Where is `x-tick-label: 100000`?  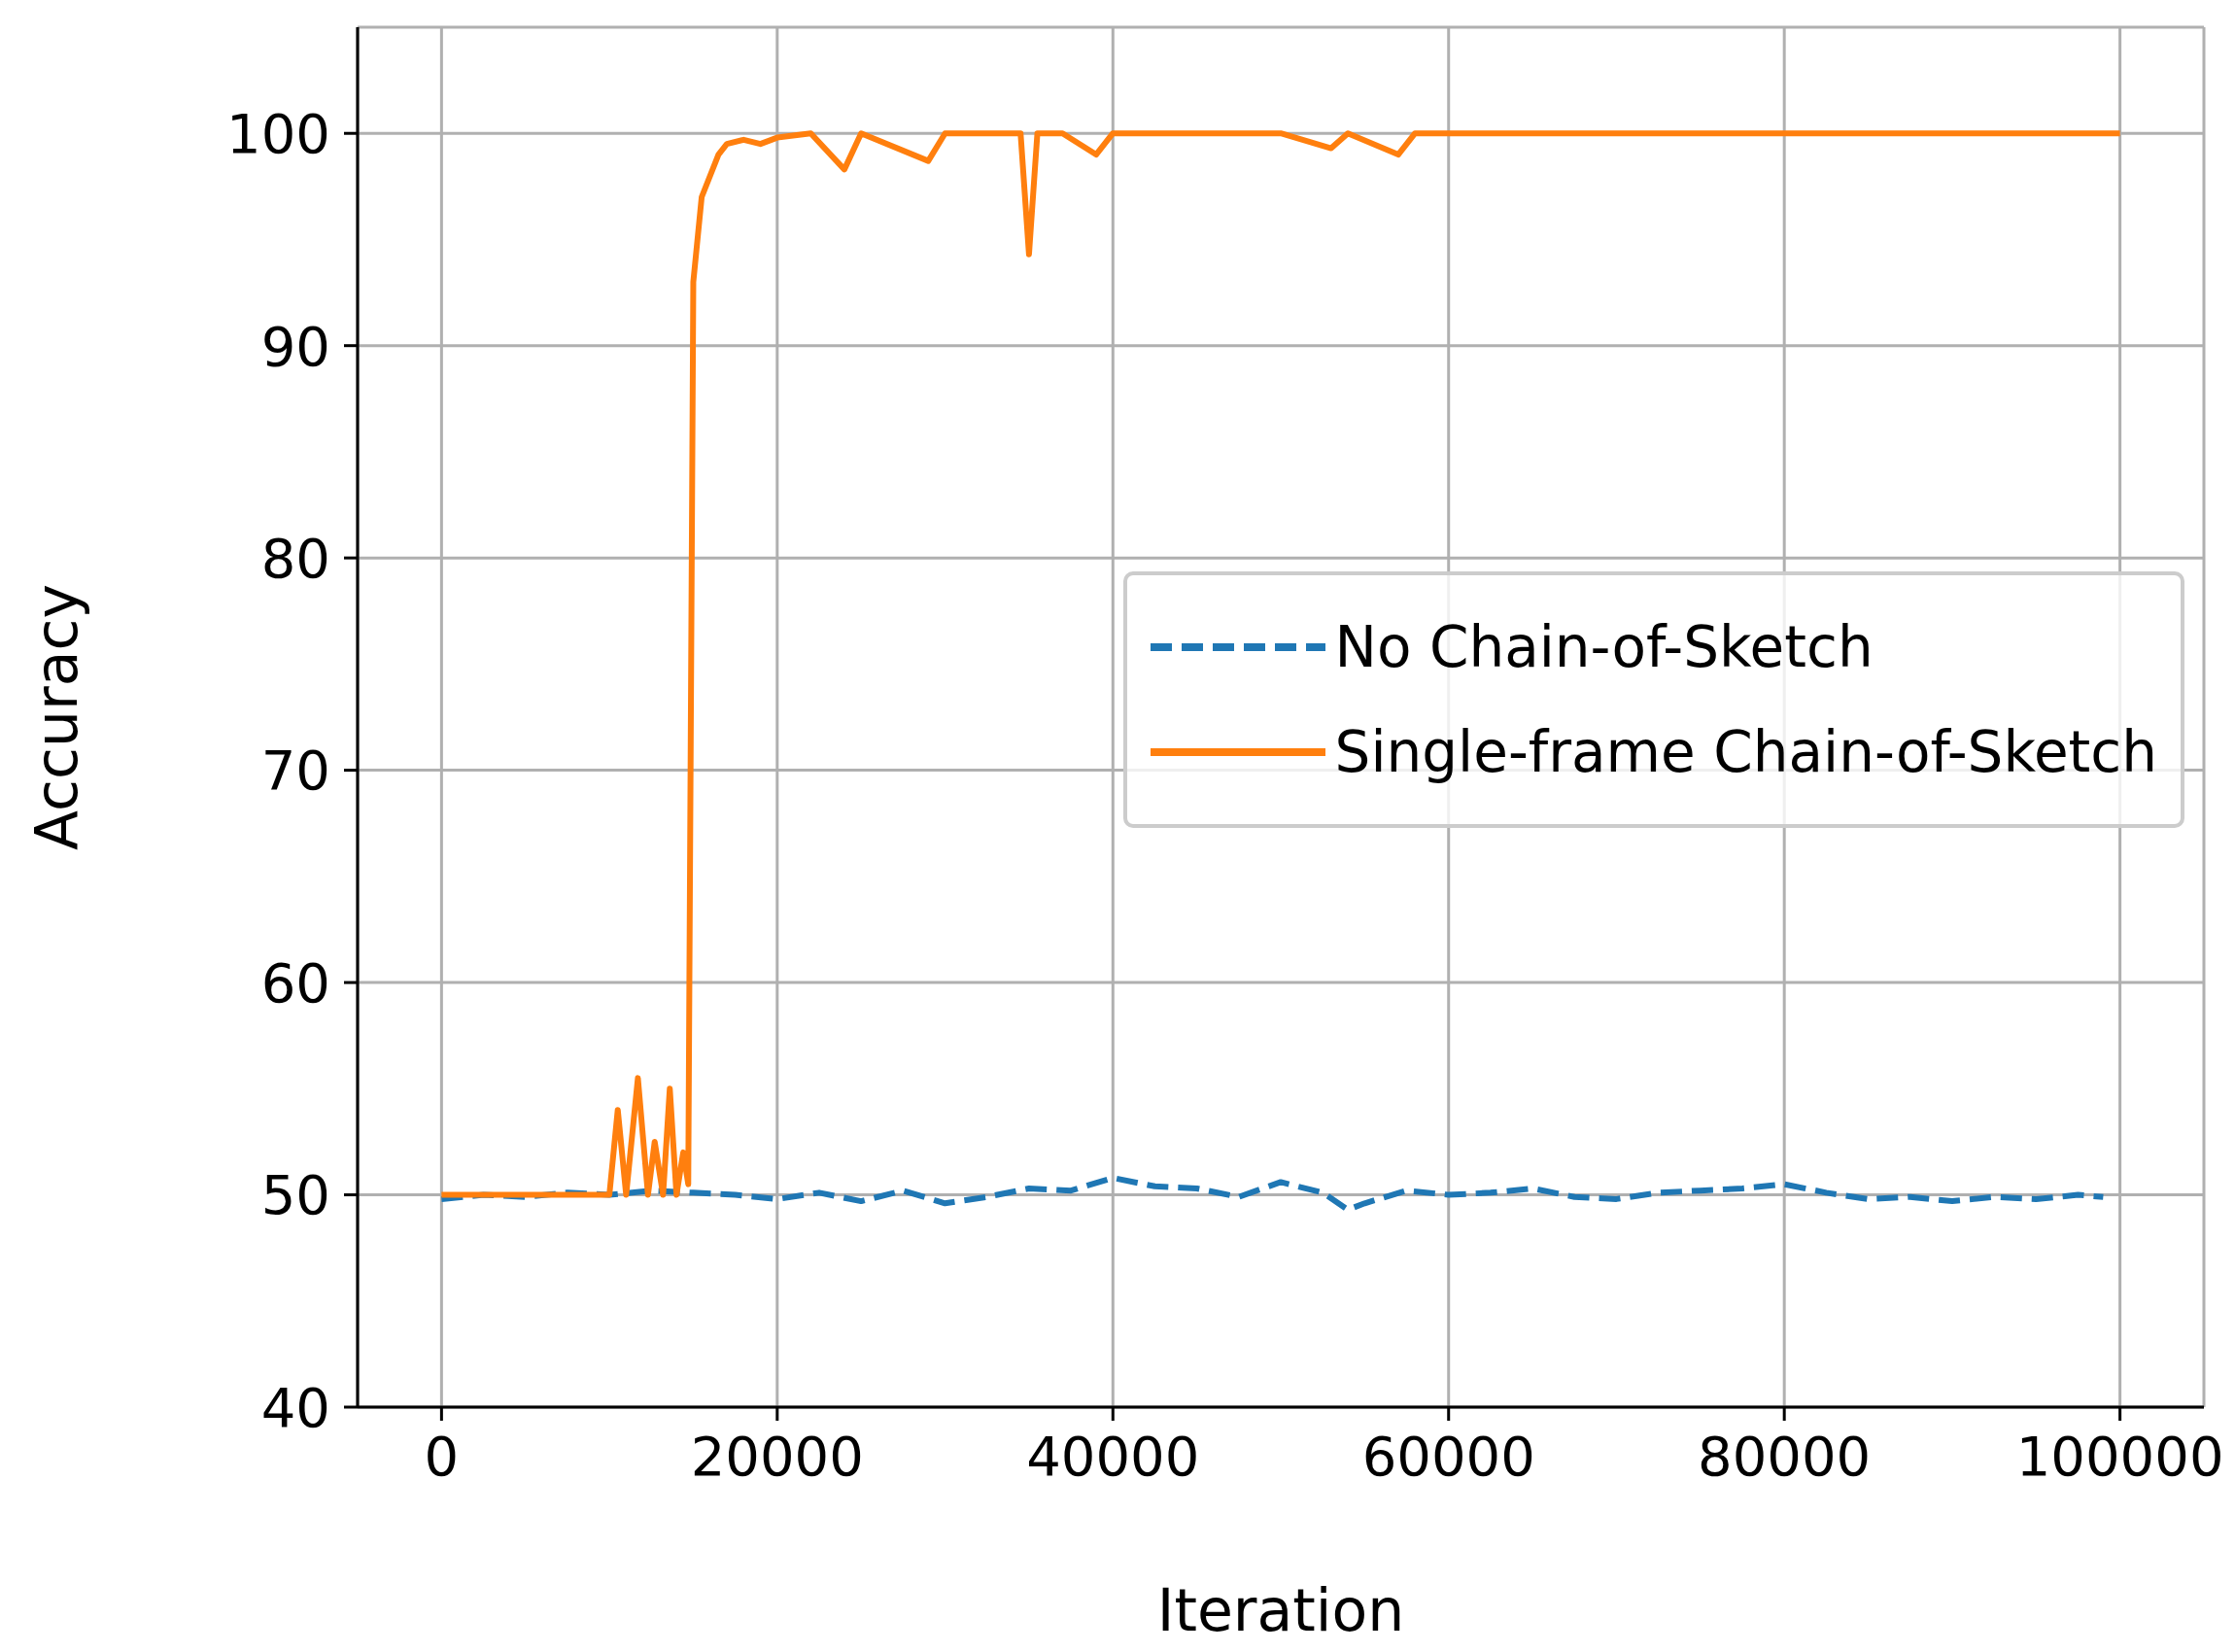 x-tick-label: 100000 is located at coordinates (2119, 1456).